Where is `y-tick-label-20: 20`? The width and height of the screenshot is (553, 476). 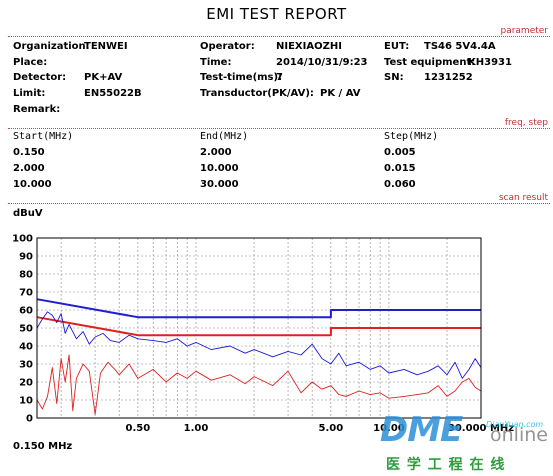 y-tick-label-20: 20 is located at coordinates (26, 383).